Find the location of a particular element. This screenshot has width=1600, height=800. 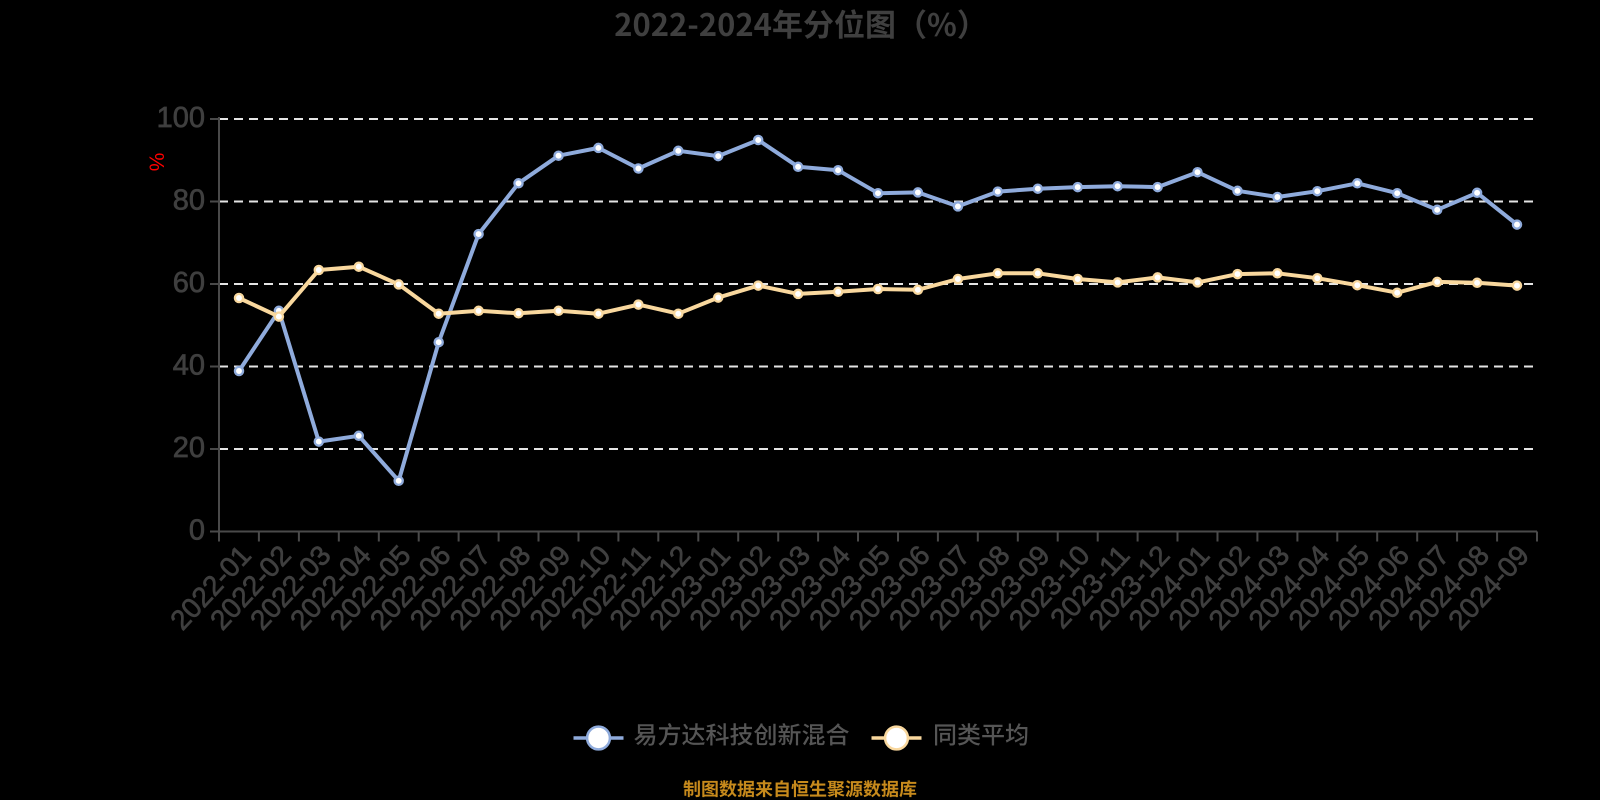

svg-text: 100 is located at coordinates (181, 118).